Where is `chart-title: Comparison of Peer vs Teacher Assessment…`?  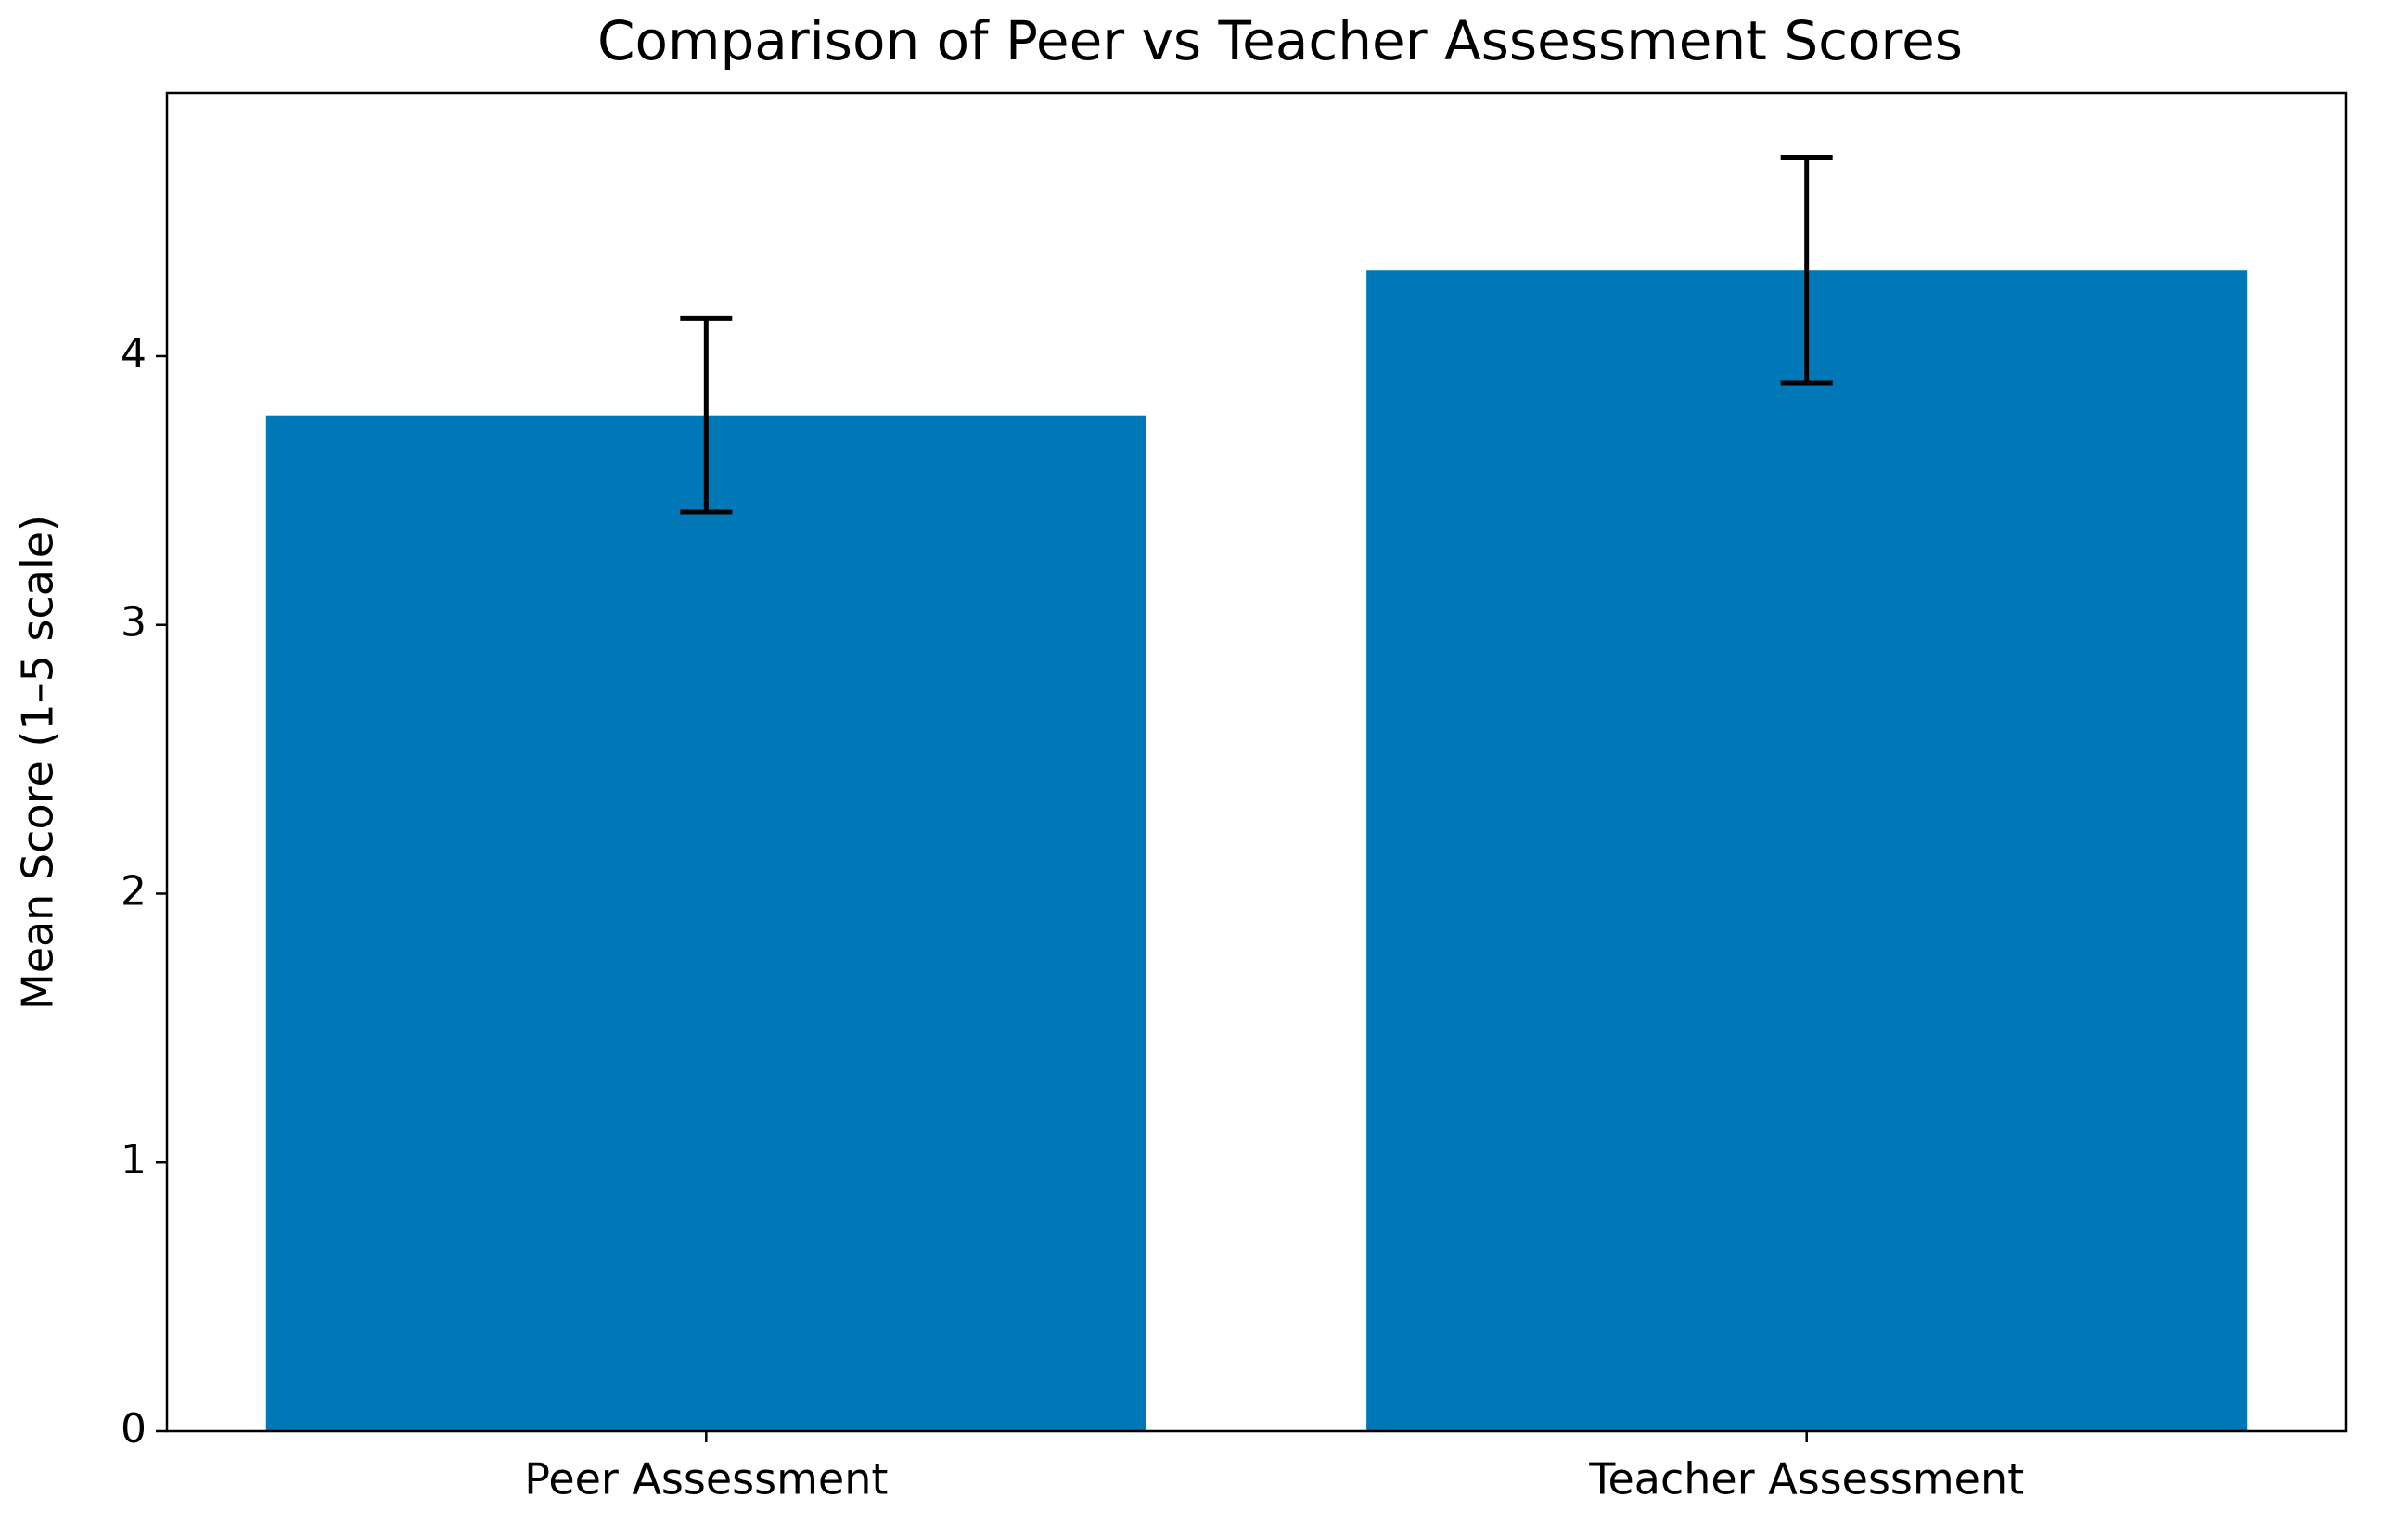 chart-title: Comparison of Peer vs Teacher Assessment… is located at coordinates (1280, 40).